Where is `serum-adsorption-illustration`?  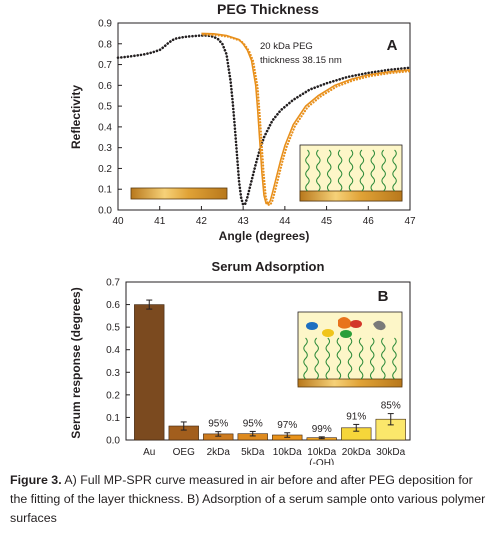
serum-adsorption-illustration is located at coordinates (350, 349).